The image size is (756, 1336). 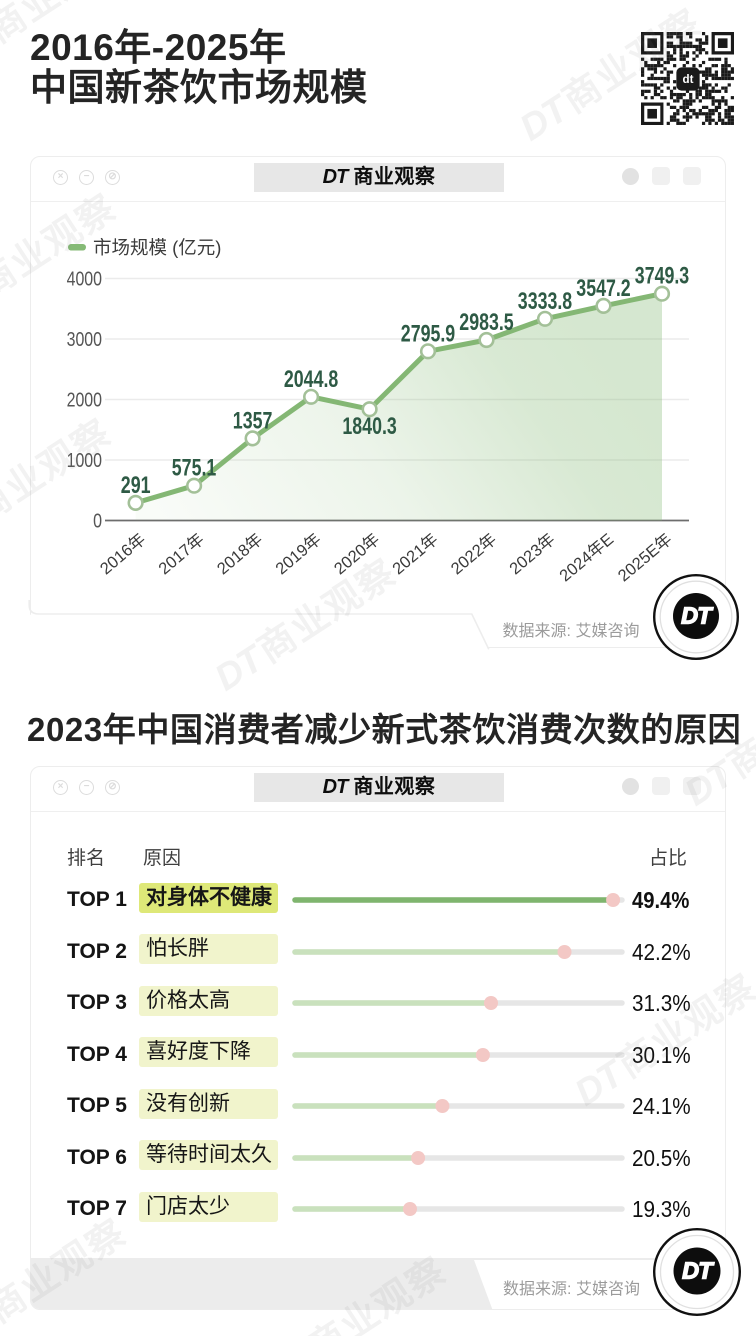 I want to click on svg-text: 575.1, so click(x=194, y=468).